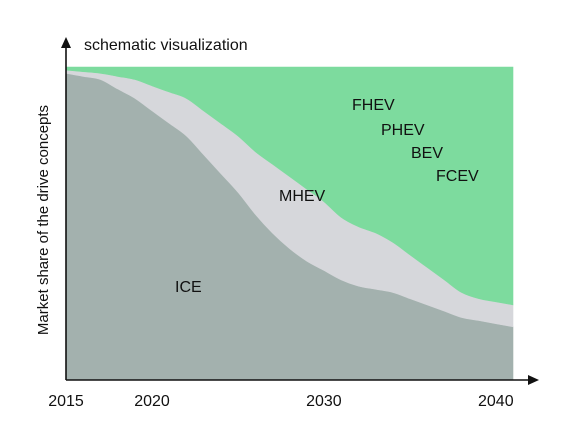  I want to click on x-tick-label: 2020, so click(152, 401).